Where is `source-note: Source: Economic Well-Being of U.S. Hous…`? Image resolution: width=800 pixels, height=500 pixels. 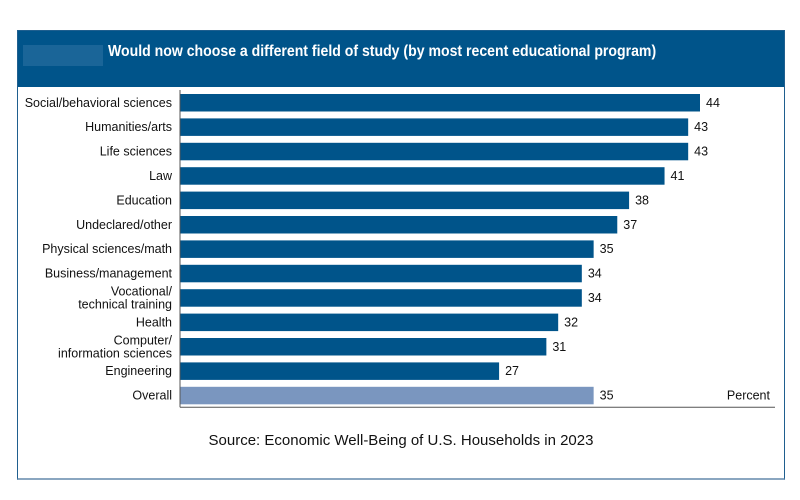
source-note: Source: Economic Well-Being of U.S. Hous… is located at coordinates (401, 440).